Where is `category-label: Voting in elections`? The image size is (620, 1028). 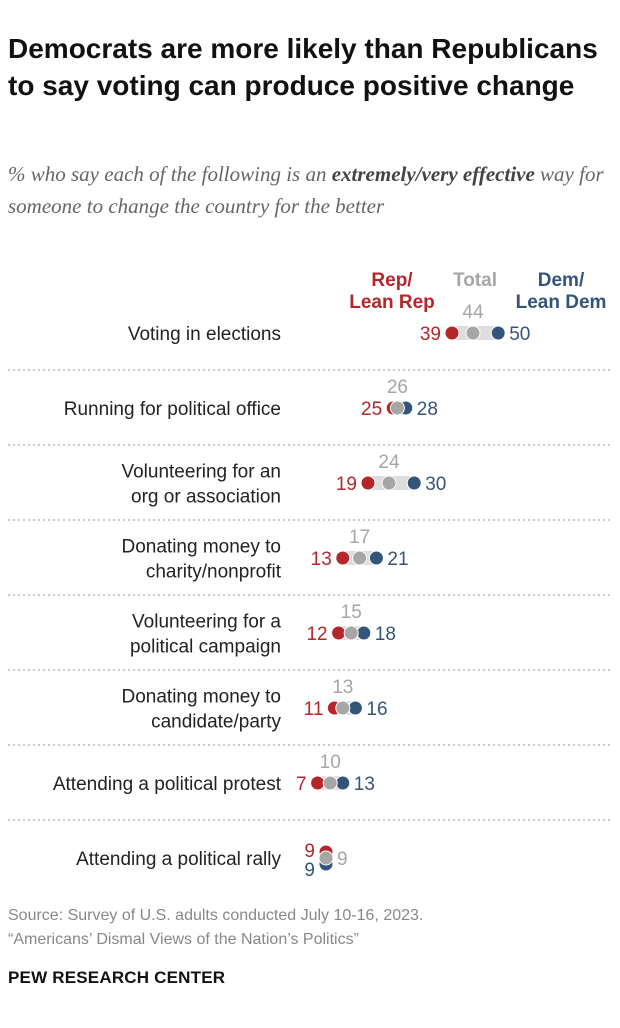 category-label: Voting in elections is located at coordinates (204, 334).